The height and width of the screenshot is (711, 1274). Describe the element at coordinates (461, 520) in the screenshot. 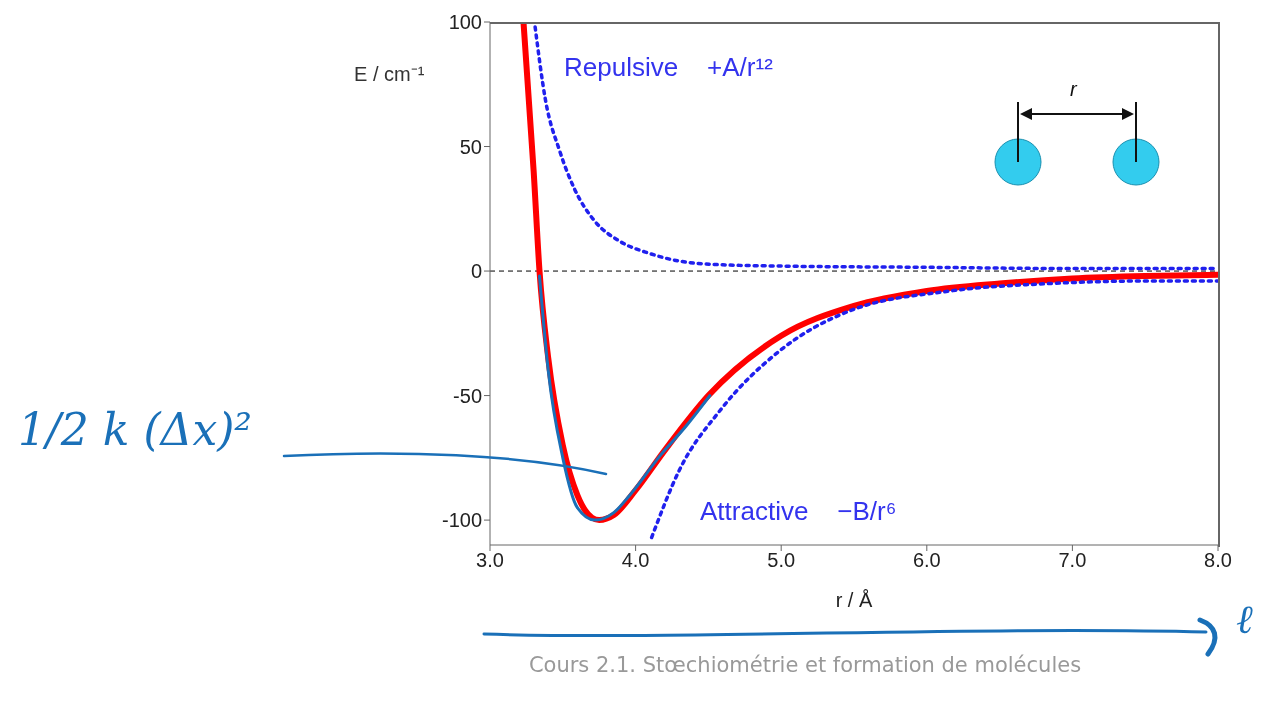

I see `y-tick-label: -100` at that location.